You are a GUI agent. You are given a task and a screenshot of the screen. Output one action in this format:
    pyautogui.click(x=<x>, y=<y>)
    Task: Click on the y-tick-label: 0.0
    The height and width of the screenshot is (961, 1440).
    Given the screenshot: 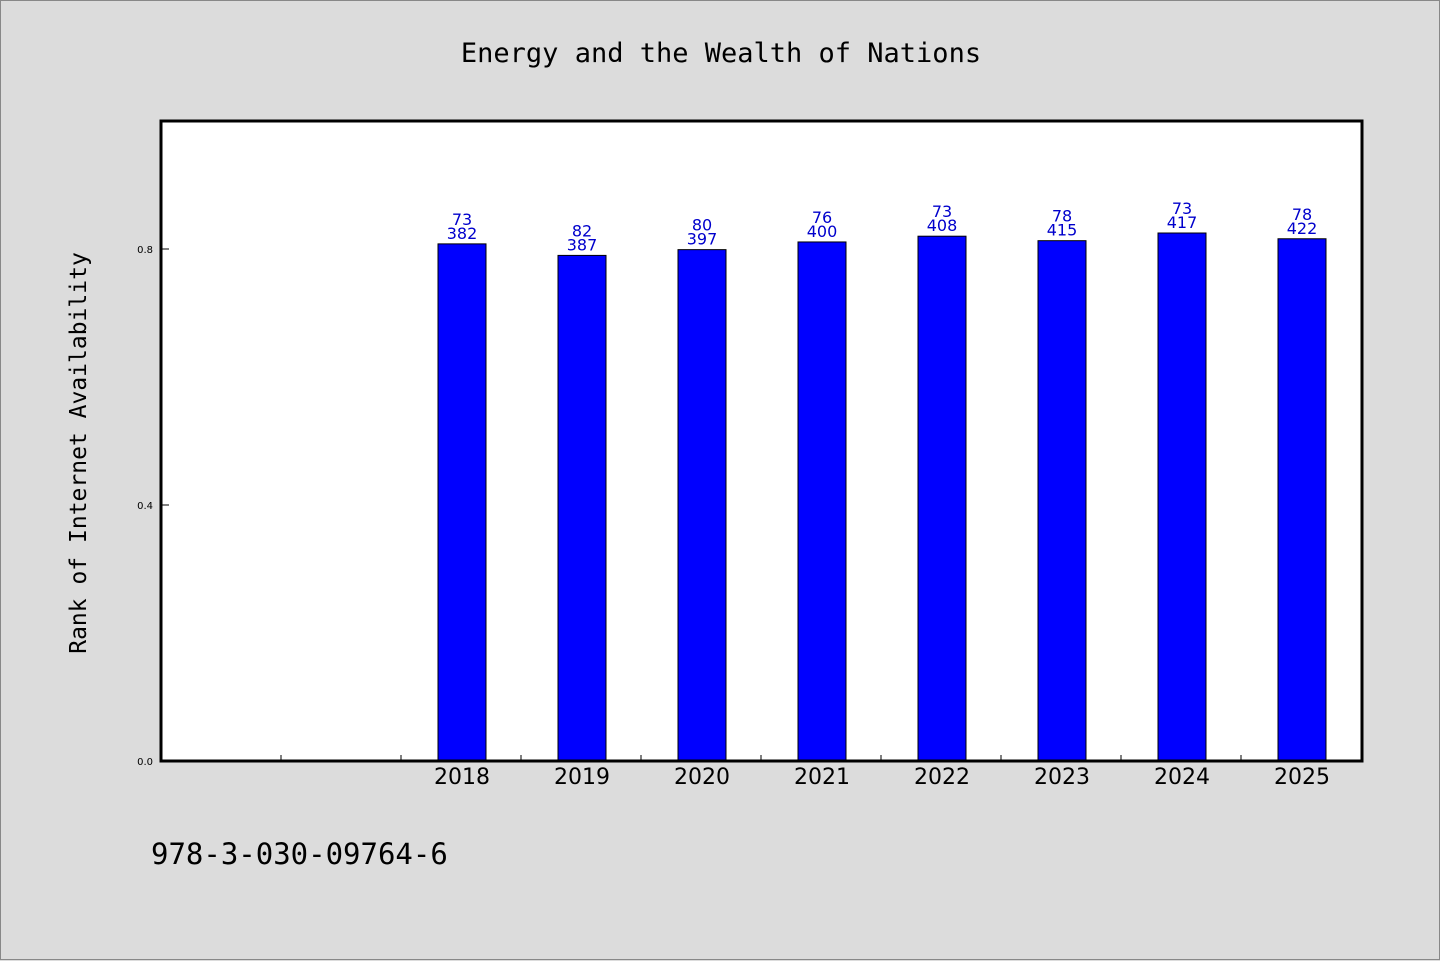 What is the action you would take?
    pyautogui.click(x=145, y=762)
    